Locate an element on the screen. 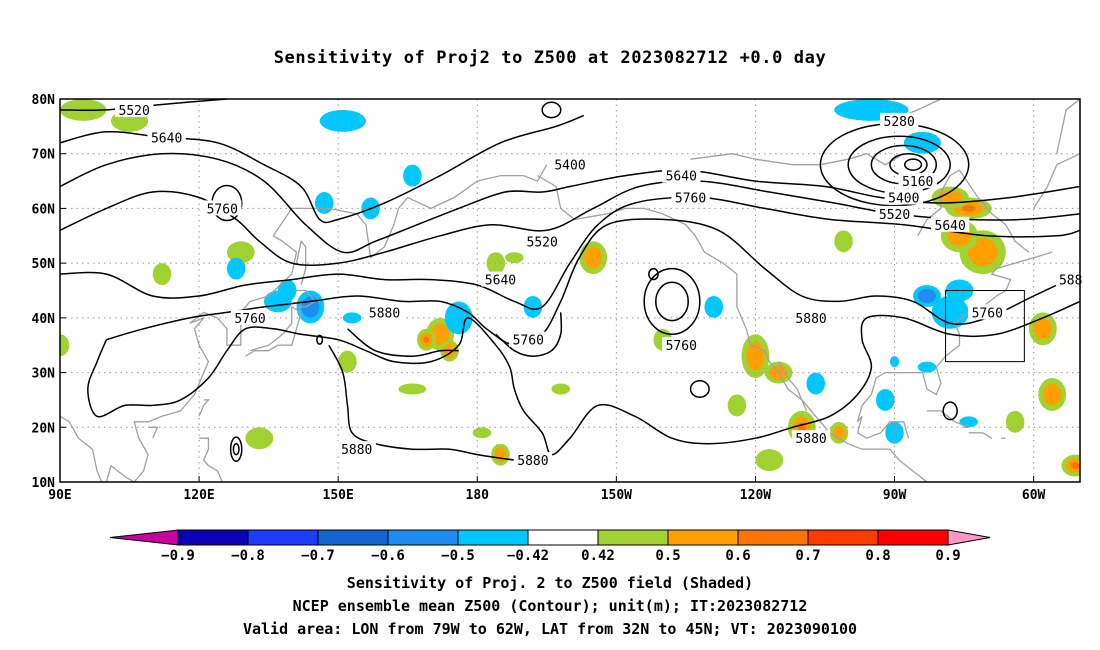  colorbar-tick-label: −0.6 is located at coordinates (388, 556).